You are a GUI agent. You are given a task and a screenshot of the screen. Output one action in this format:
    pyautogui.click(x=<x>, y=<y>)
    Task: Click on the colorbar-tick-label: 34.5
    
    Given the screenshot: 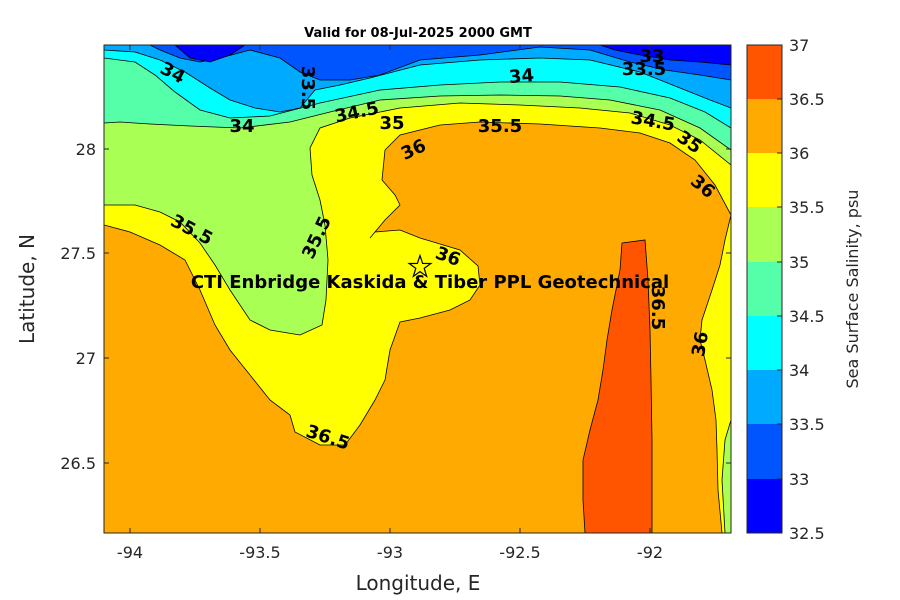 What is the action you would take?
    pyautogui.click(x=807, y=316)
    